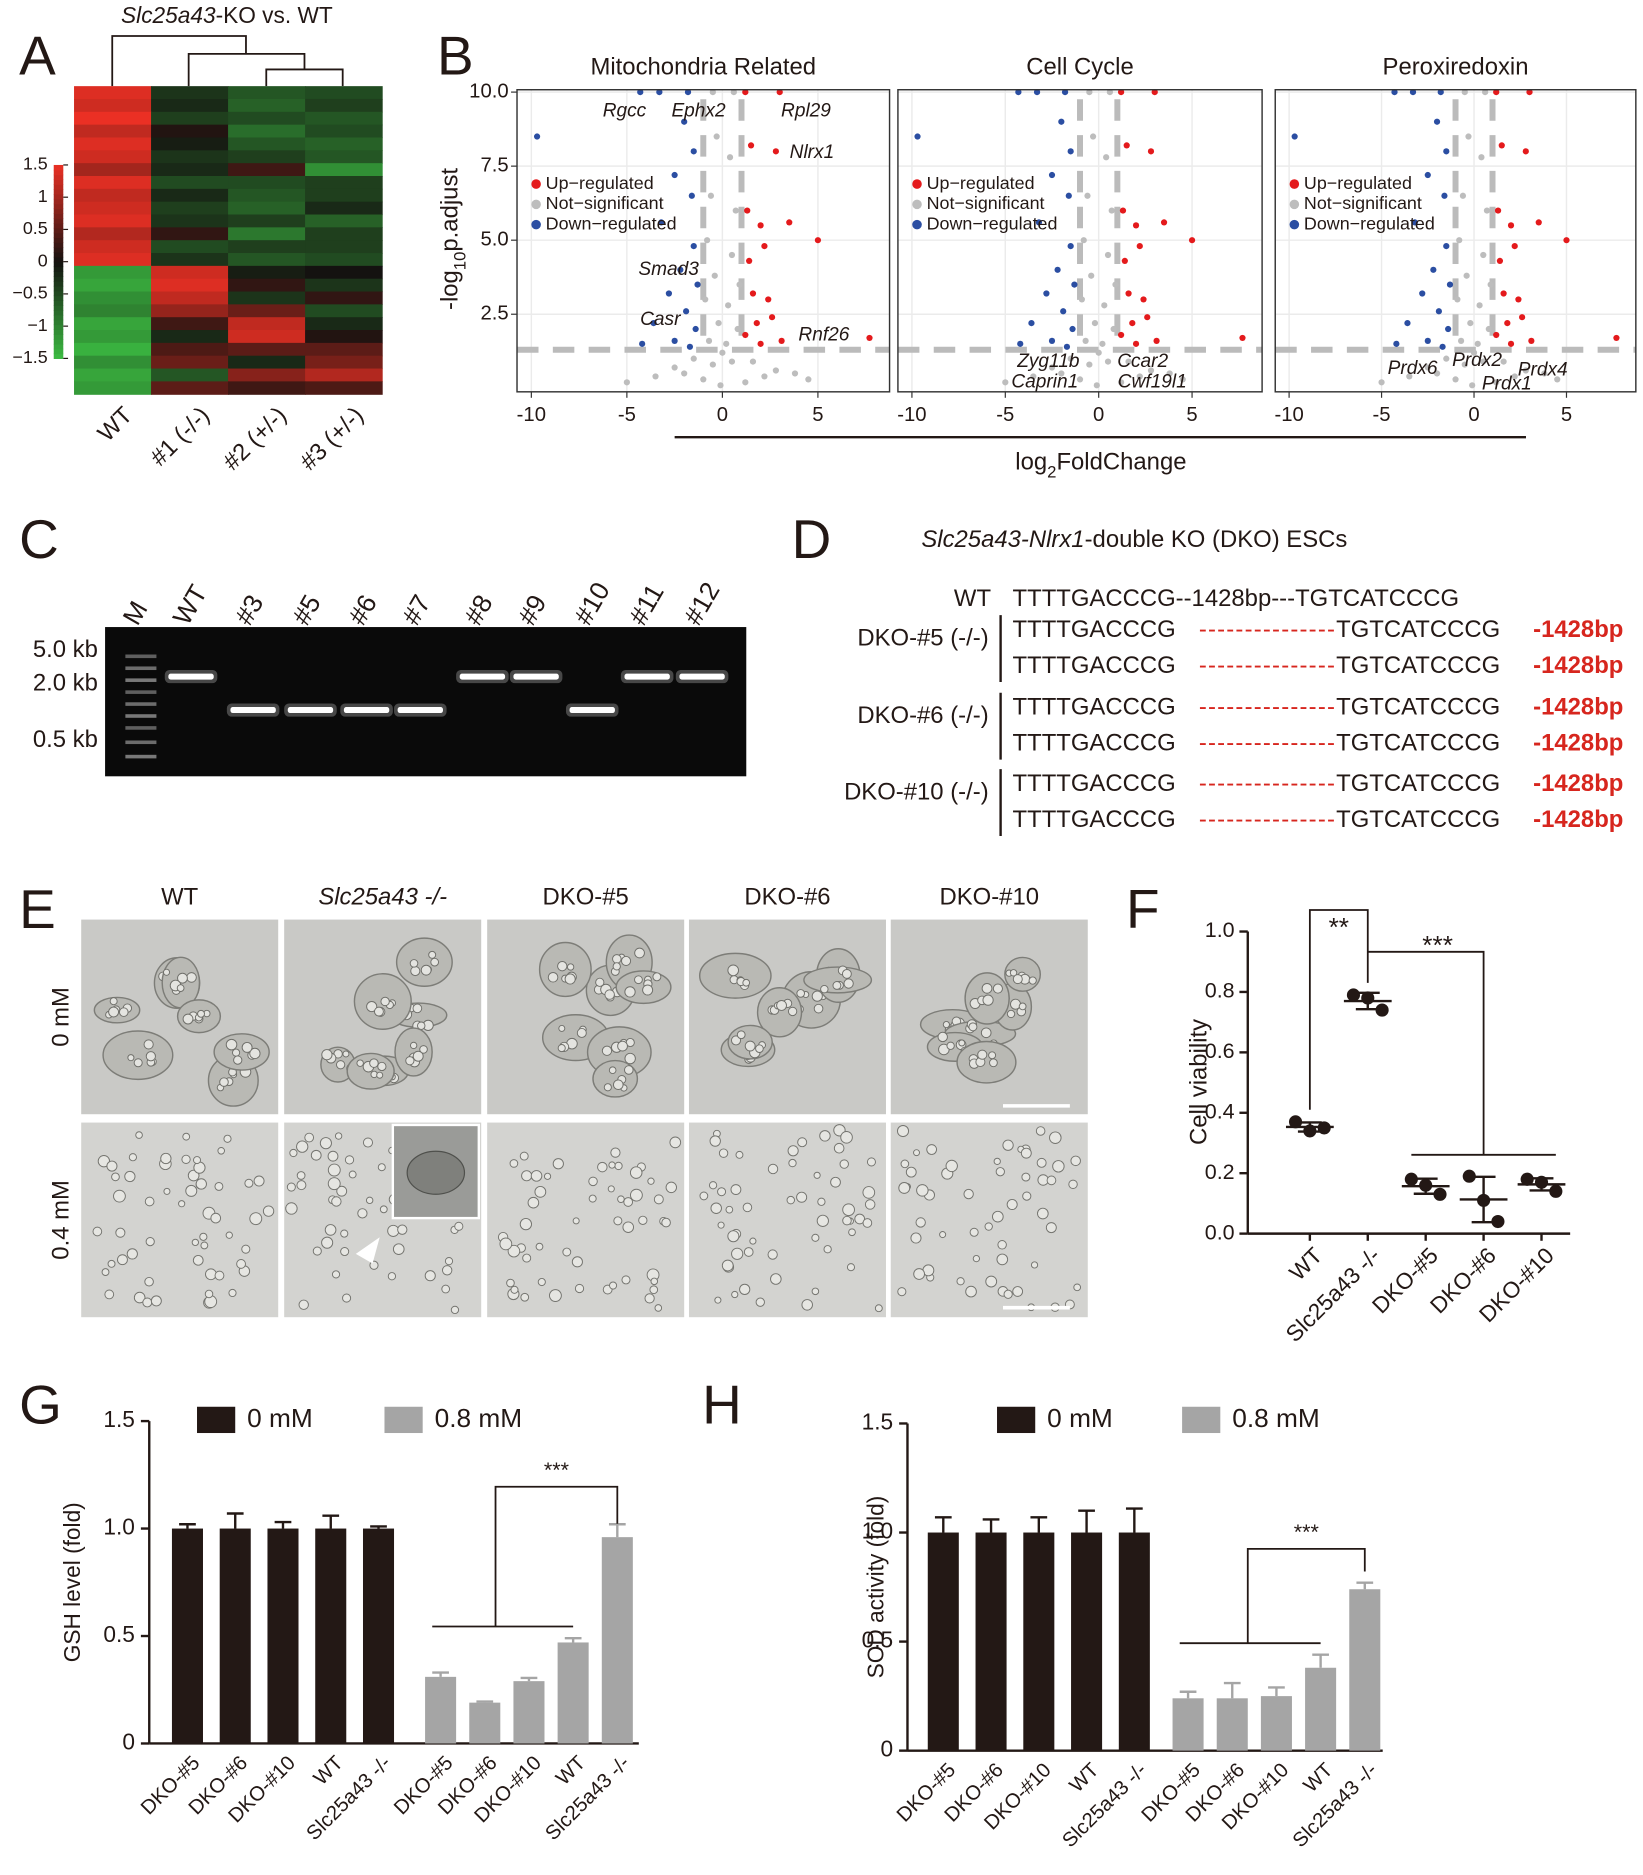 Image resolution: width=1643 pixels, height=1875 pixels. What do you see at coordinates (362, 610) in the screenshot?
I see `lane-label: #6` at bounding box center [362, 610].